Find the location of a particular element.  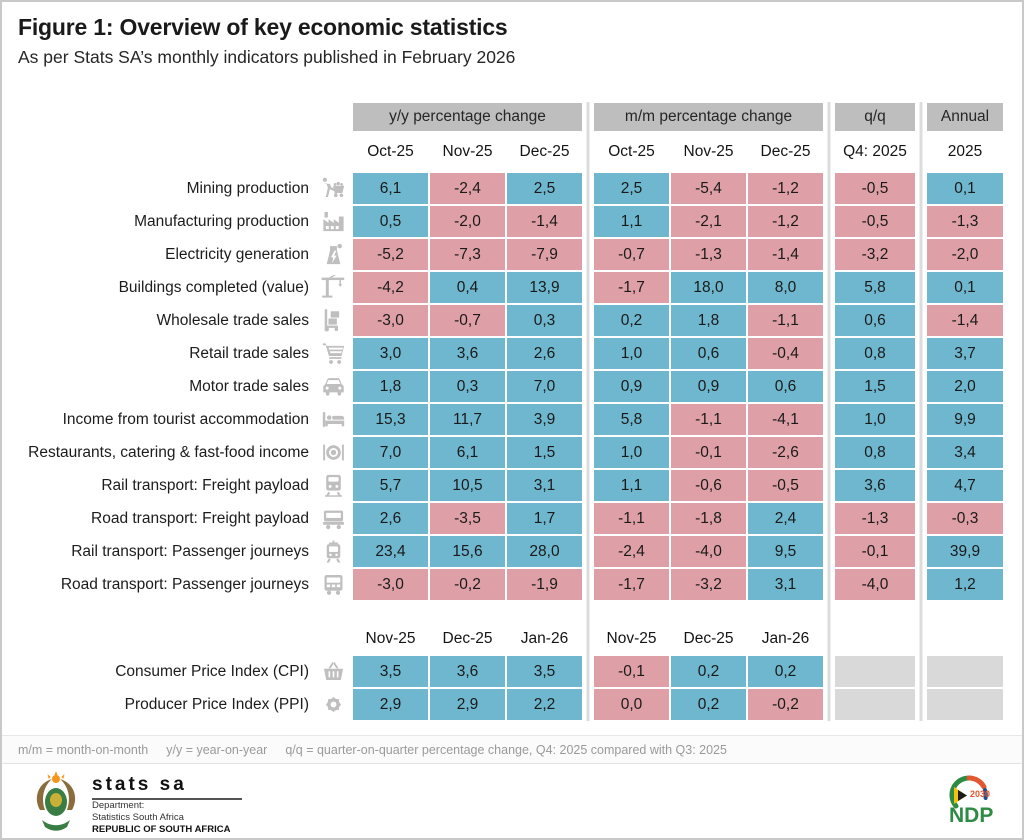

freight-train-icon is located at coordinates (333, 485).